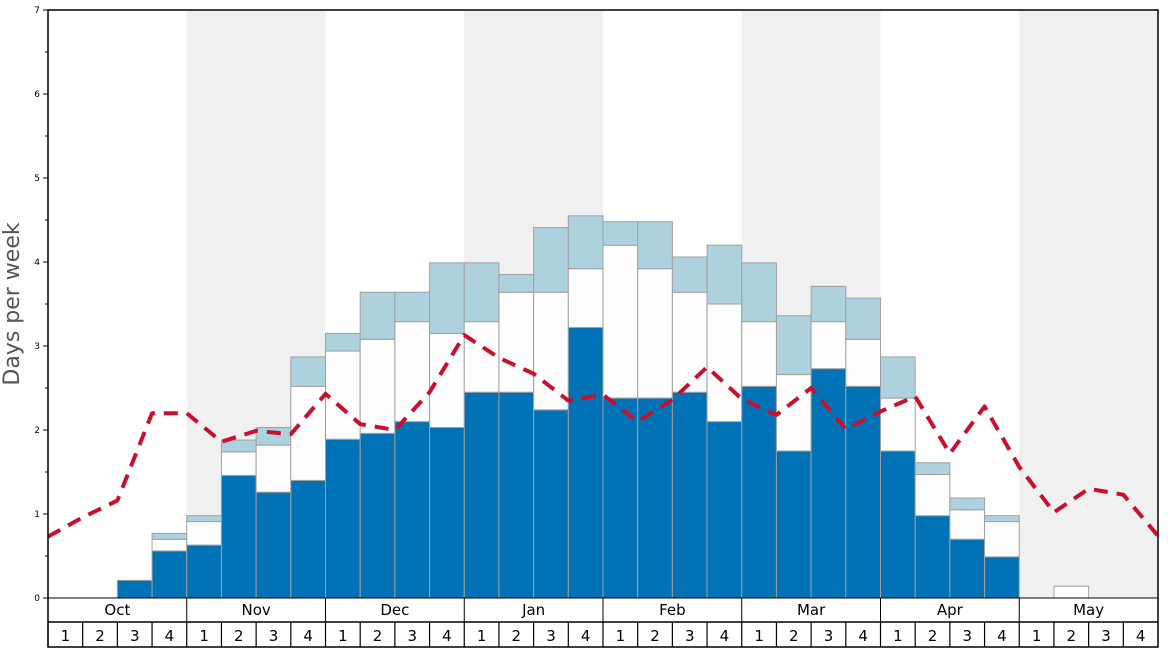  What do you see at coordinates (37, 599) in the screenshot?
I see `y-tick-label: 0` at bounding box center [37, 599].